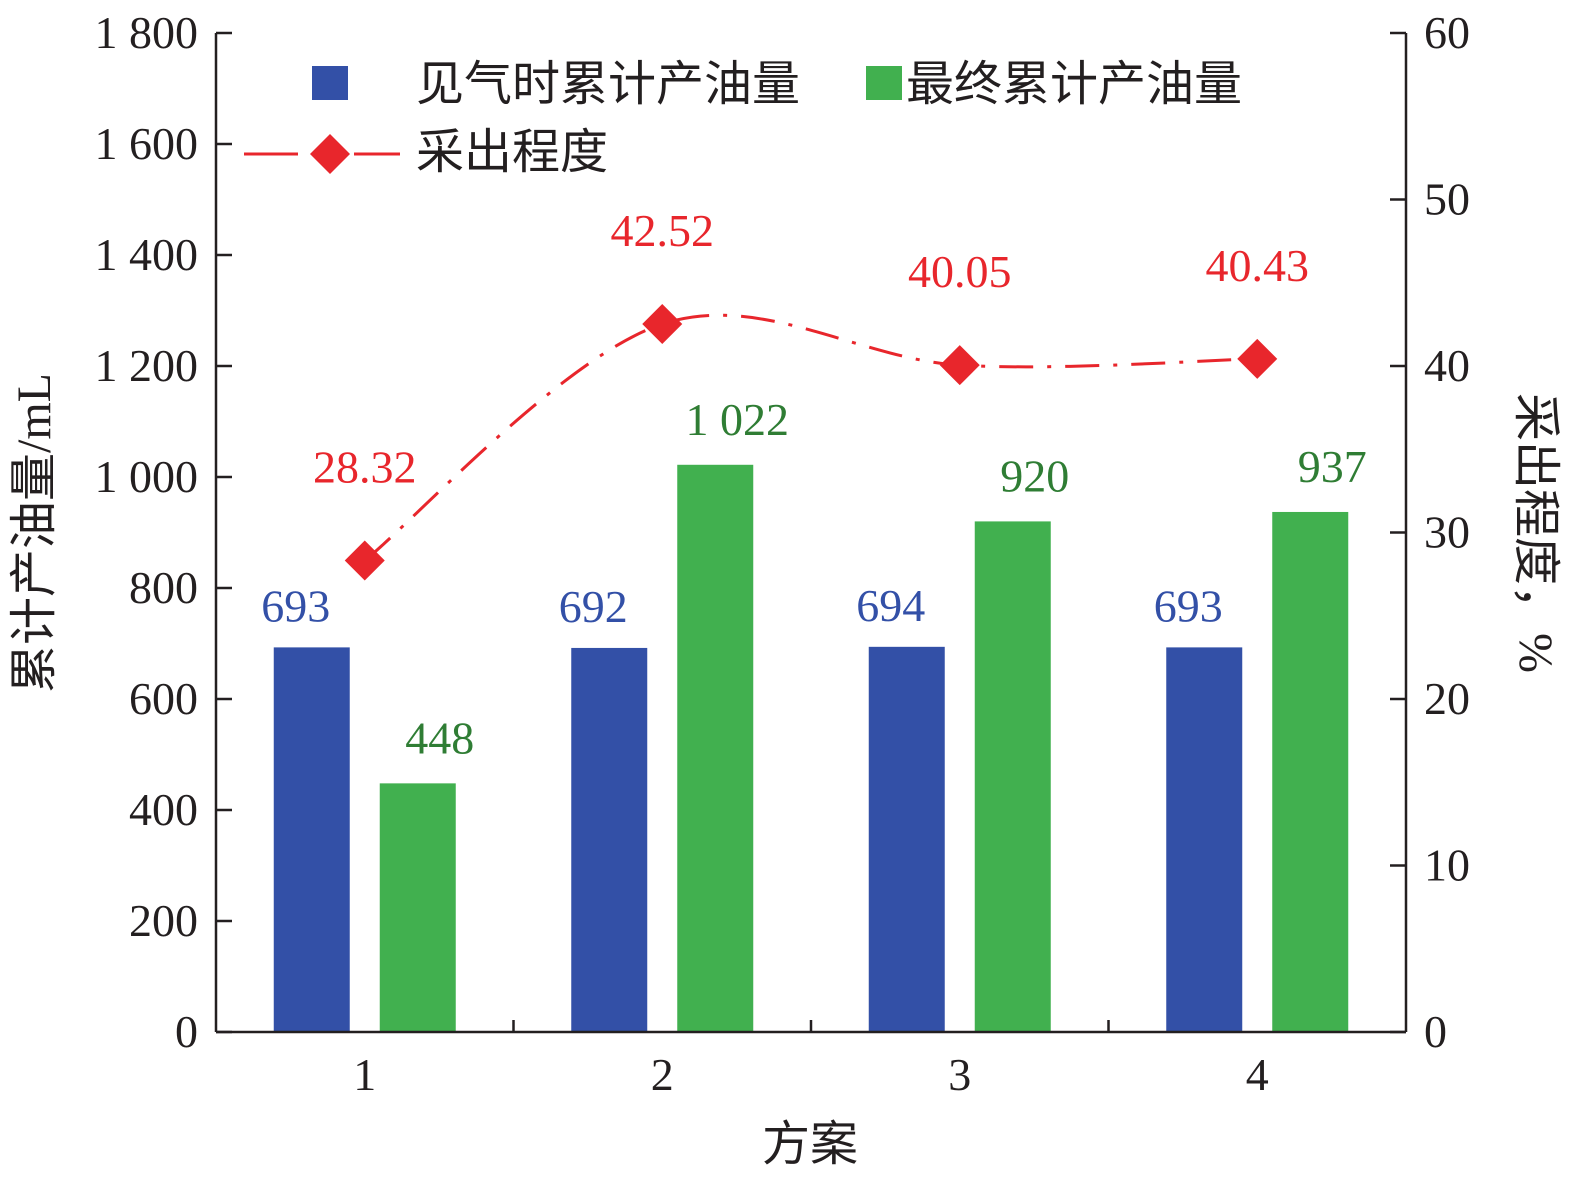  I want to click on y-tick-label: 200, so click(163, 920).